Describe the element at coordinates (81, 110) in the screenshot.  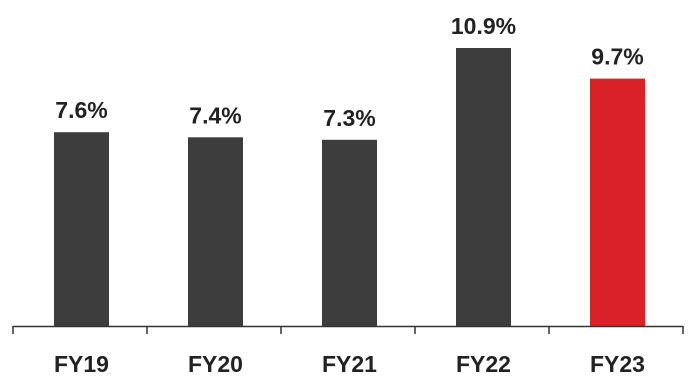
I see `data-label-fy19: 7.6%` at that location.